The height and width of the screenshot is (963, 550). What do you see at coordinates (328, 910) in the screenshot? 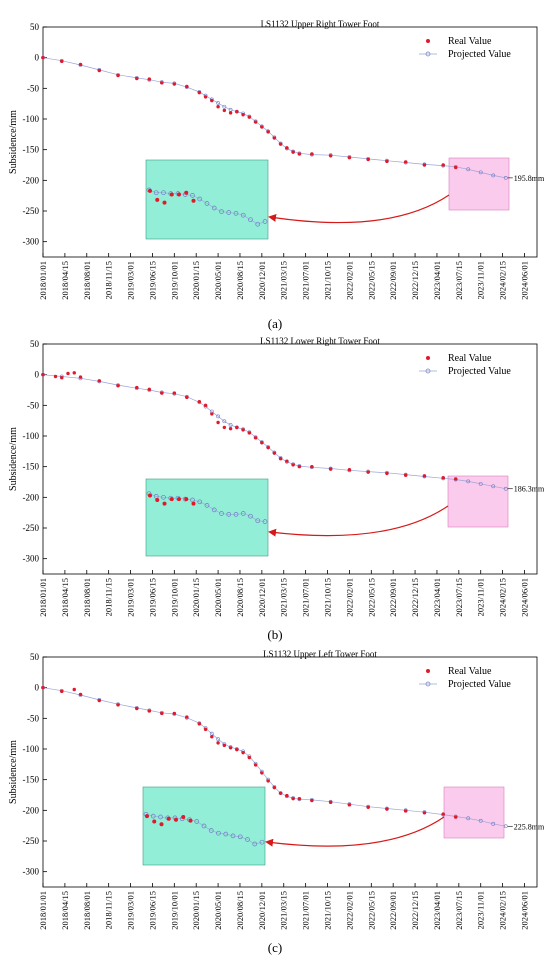
I see `x-tick-label: 2021/10/15` at bounding box center [328, 910].